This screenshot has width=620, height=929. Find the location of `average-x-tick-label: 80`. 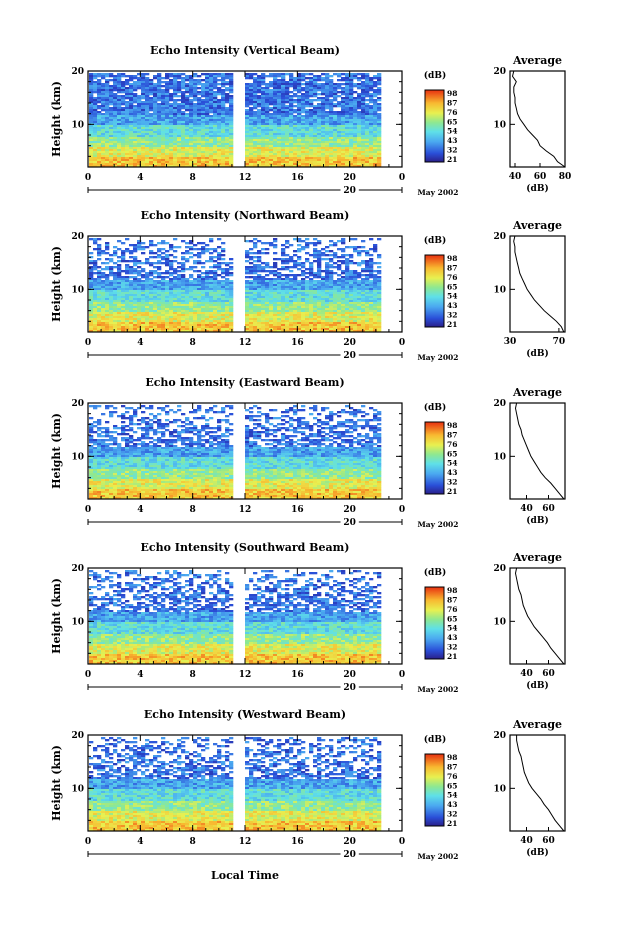

average-x-tick-label: 80 is located at coordinates (565, 177).